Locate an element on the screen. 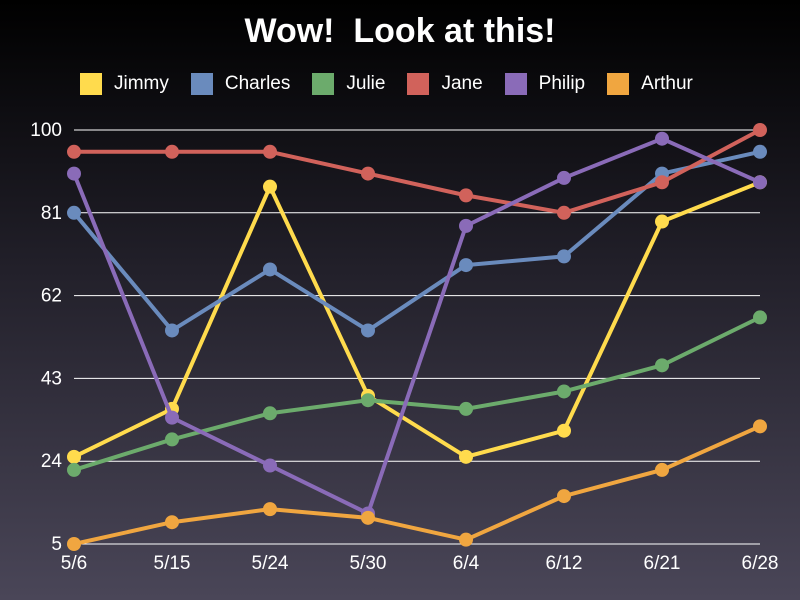 The image size is (800, 600). x-tick-label: 6/28 is located at coordinates (760, 563).